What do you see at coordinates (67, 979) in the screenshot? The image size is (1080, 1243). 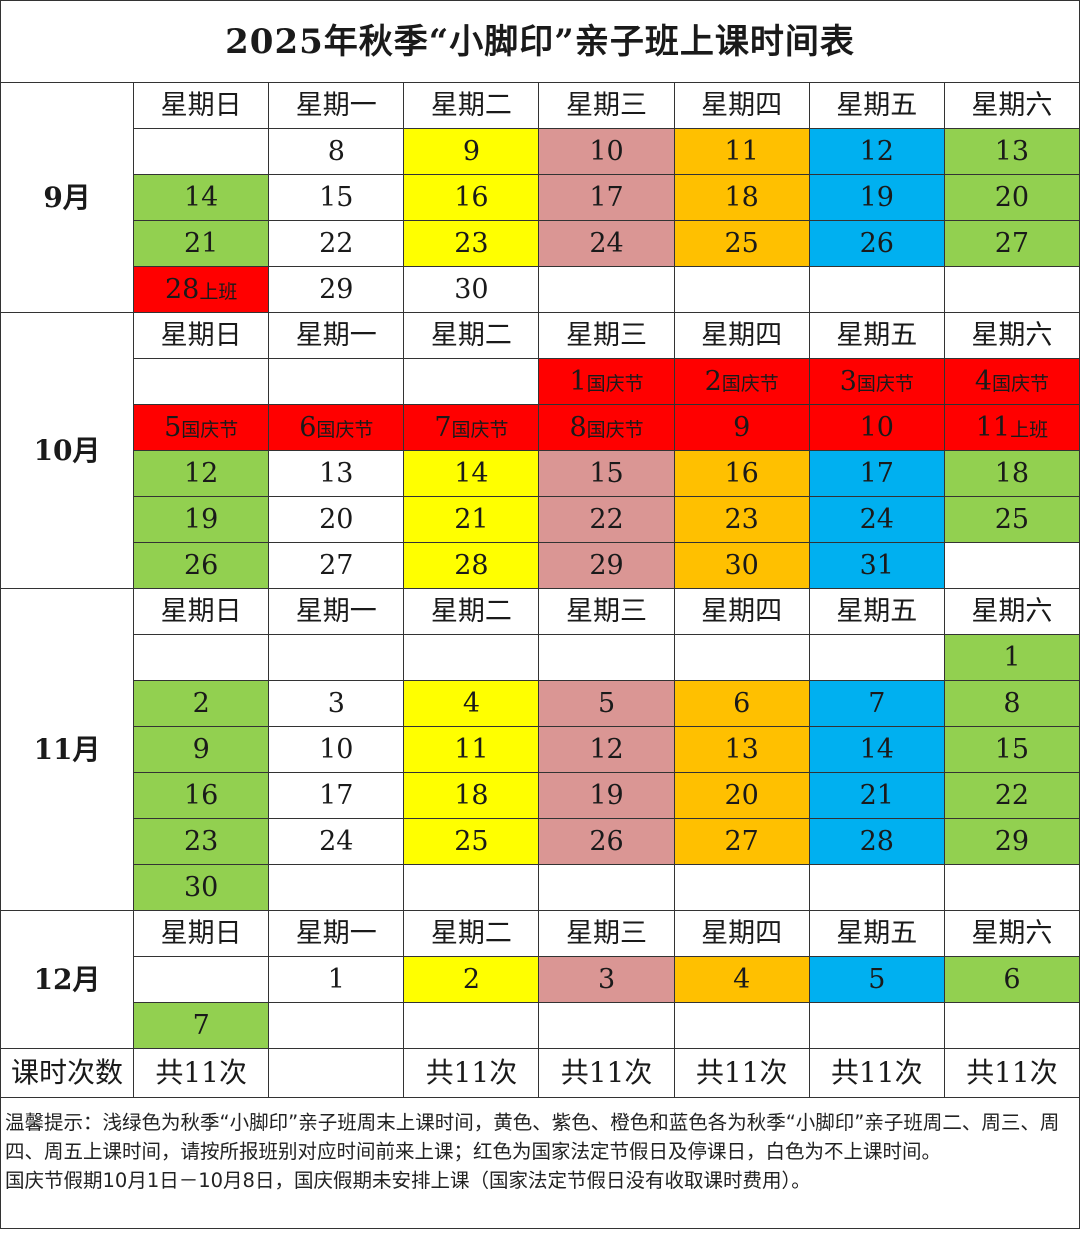 I see `month-label: 12月` at bounding box center [67, 979].